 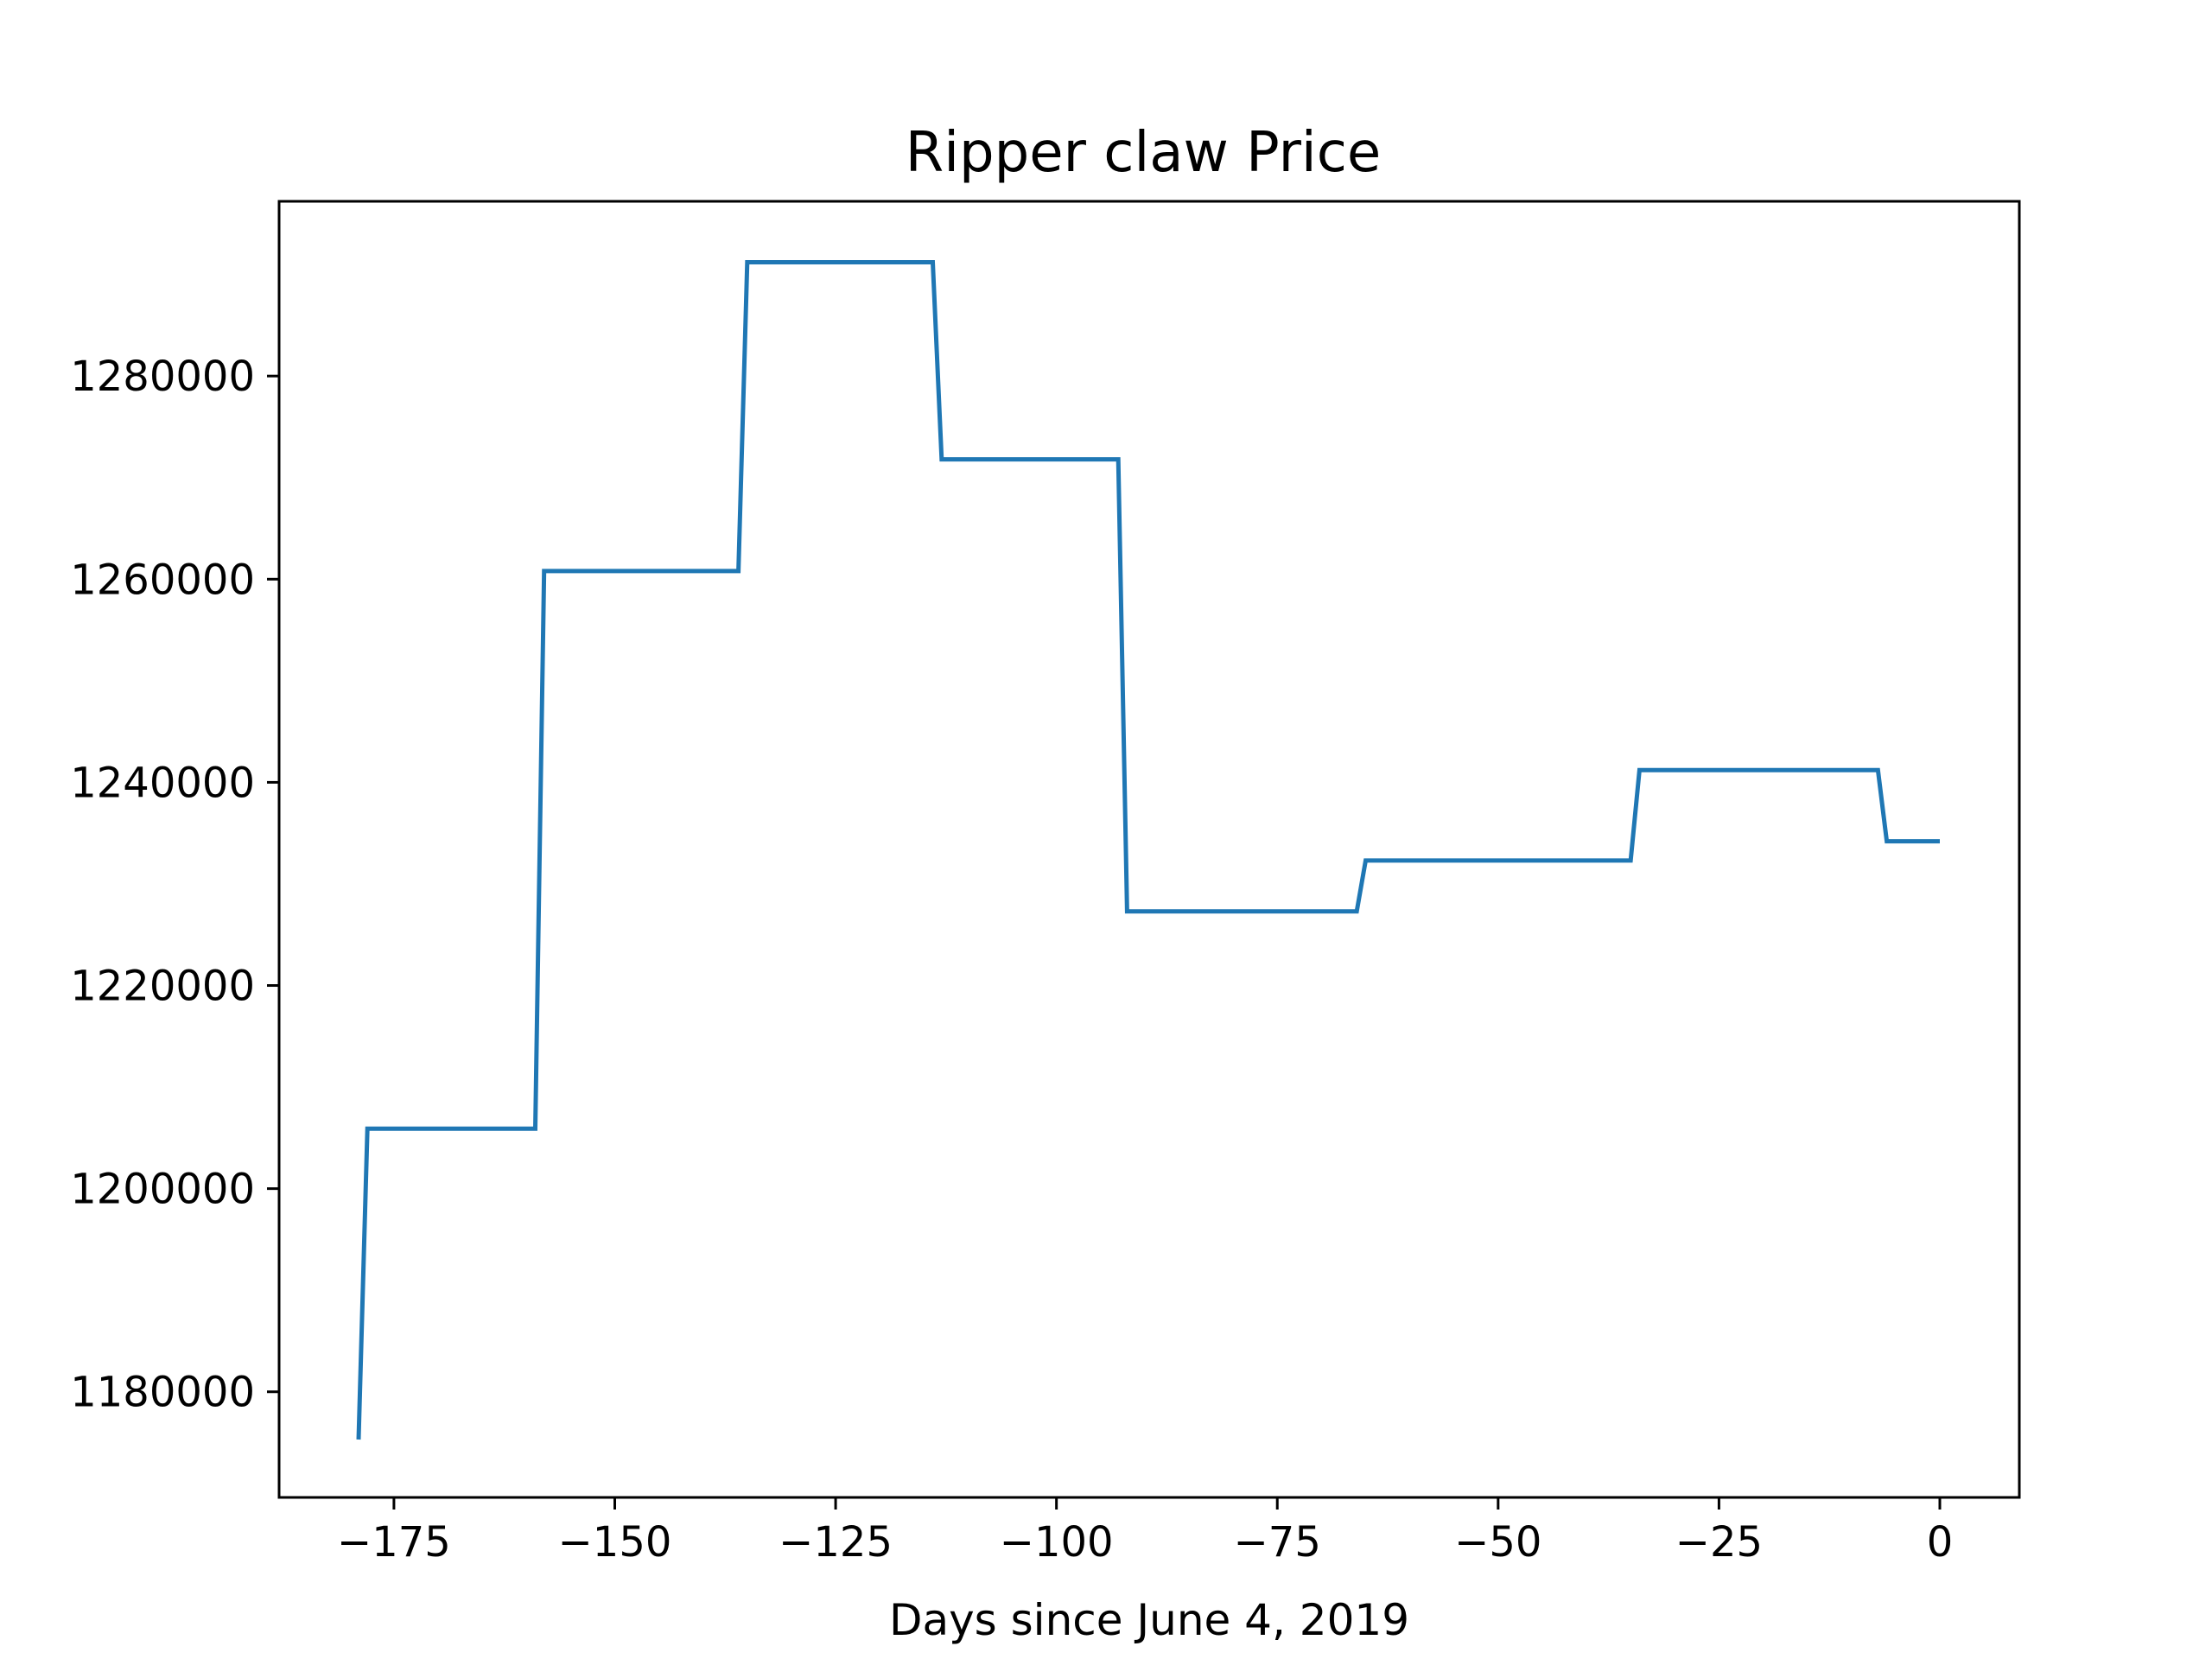 What do you see at coordinates (1497, 1542) in the screenshot?
I see `x-tick-label: −50` at bounding box center [1497, 1542].